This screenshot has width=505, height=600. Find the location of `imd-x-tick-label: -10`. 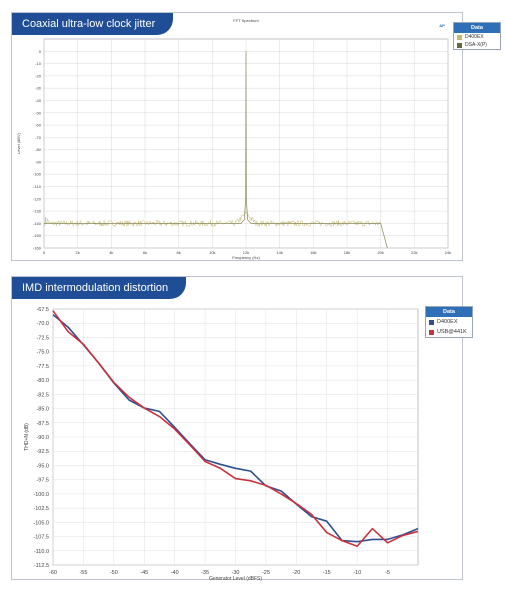

imd-x-tick-label: -10 is located at coordinates (357, 573).